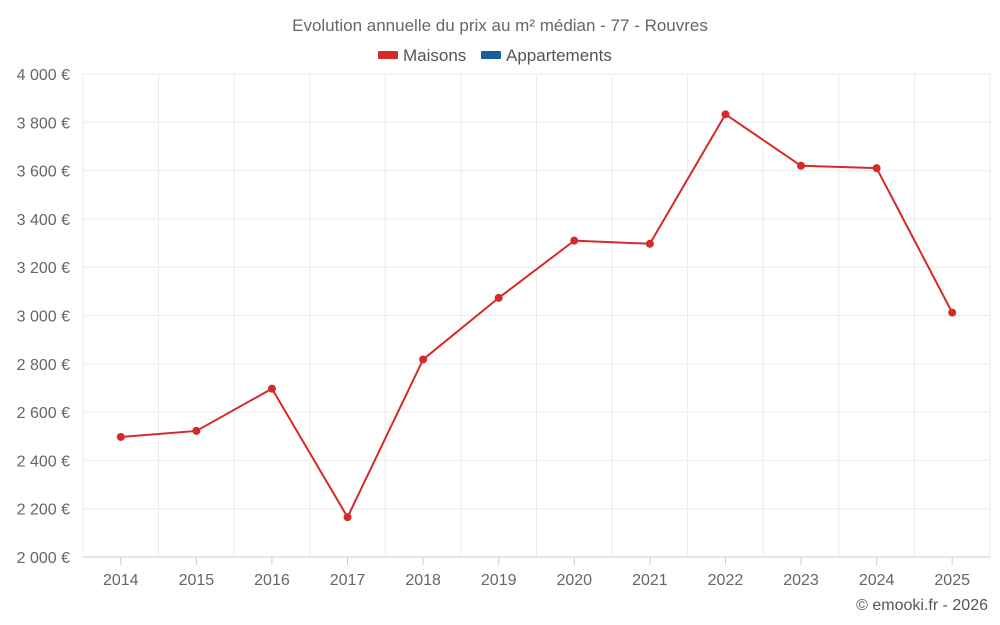 Image resolution: width=1000 pixels, height=625 pixels. What do you see at coordinates (499, 580) in the screenshot?
I see `x-tick-label: 2019` at bounding box center [499, 580].